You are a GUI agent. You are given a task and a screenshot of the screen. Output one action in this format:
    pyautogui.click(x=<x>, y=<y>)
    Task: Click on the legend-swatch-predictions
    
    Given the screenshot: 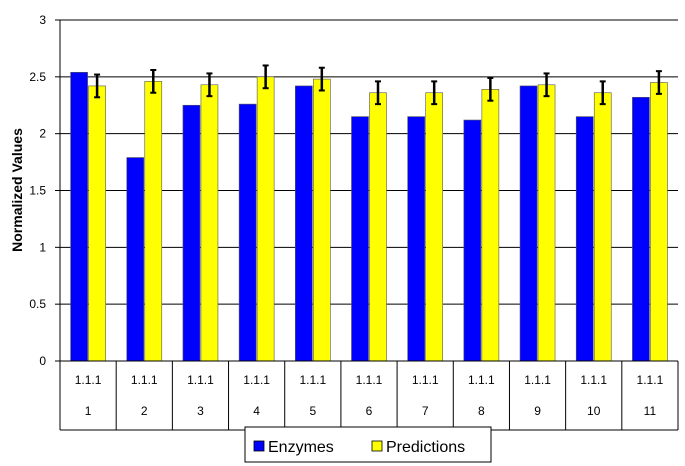 What is the action you would take?
    pyautogui.click(x=377, y=446)
    